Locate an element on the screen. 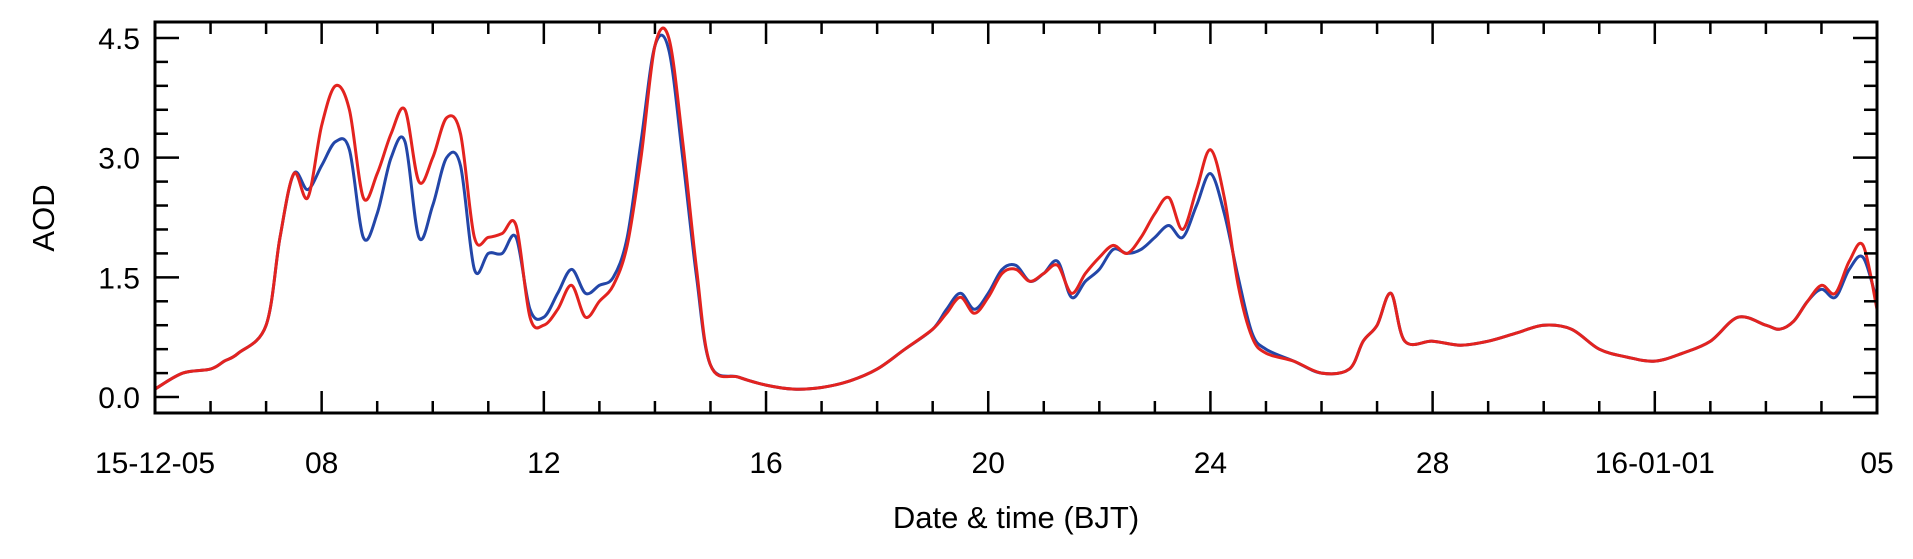  y-axis-title: AOD is located at coordinates (43, 217).